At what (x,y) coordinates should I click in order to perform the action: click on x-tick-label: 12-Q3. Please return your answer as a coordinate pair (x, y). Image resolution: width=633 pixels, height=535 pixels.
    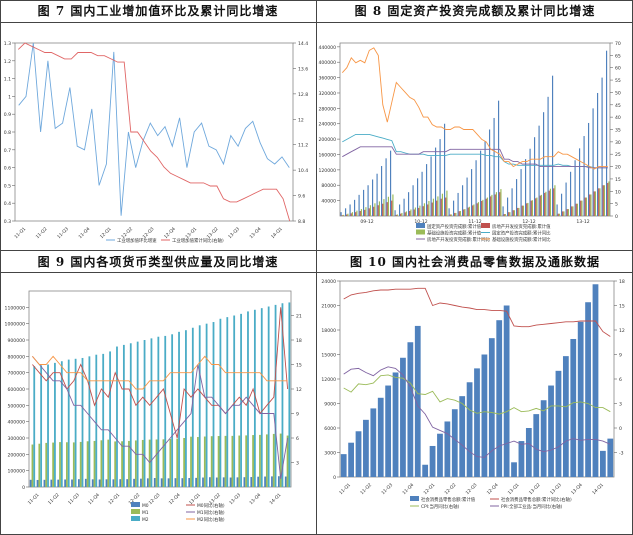
    Looking at the image, I should click on (155, 499).